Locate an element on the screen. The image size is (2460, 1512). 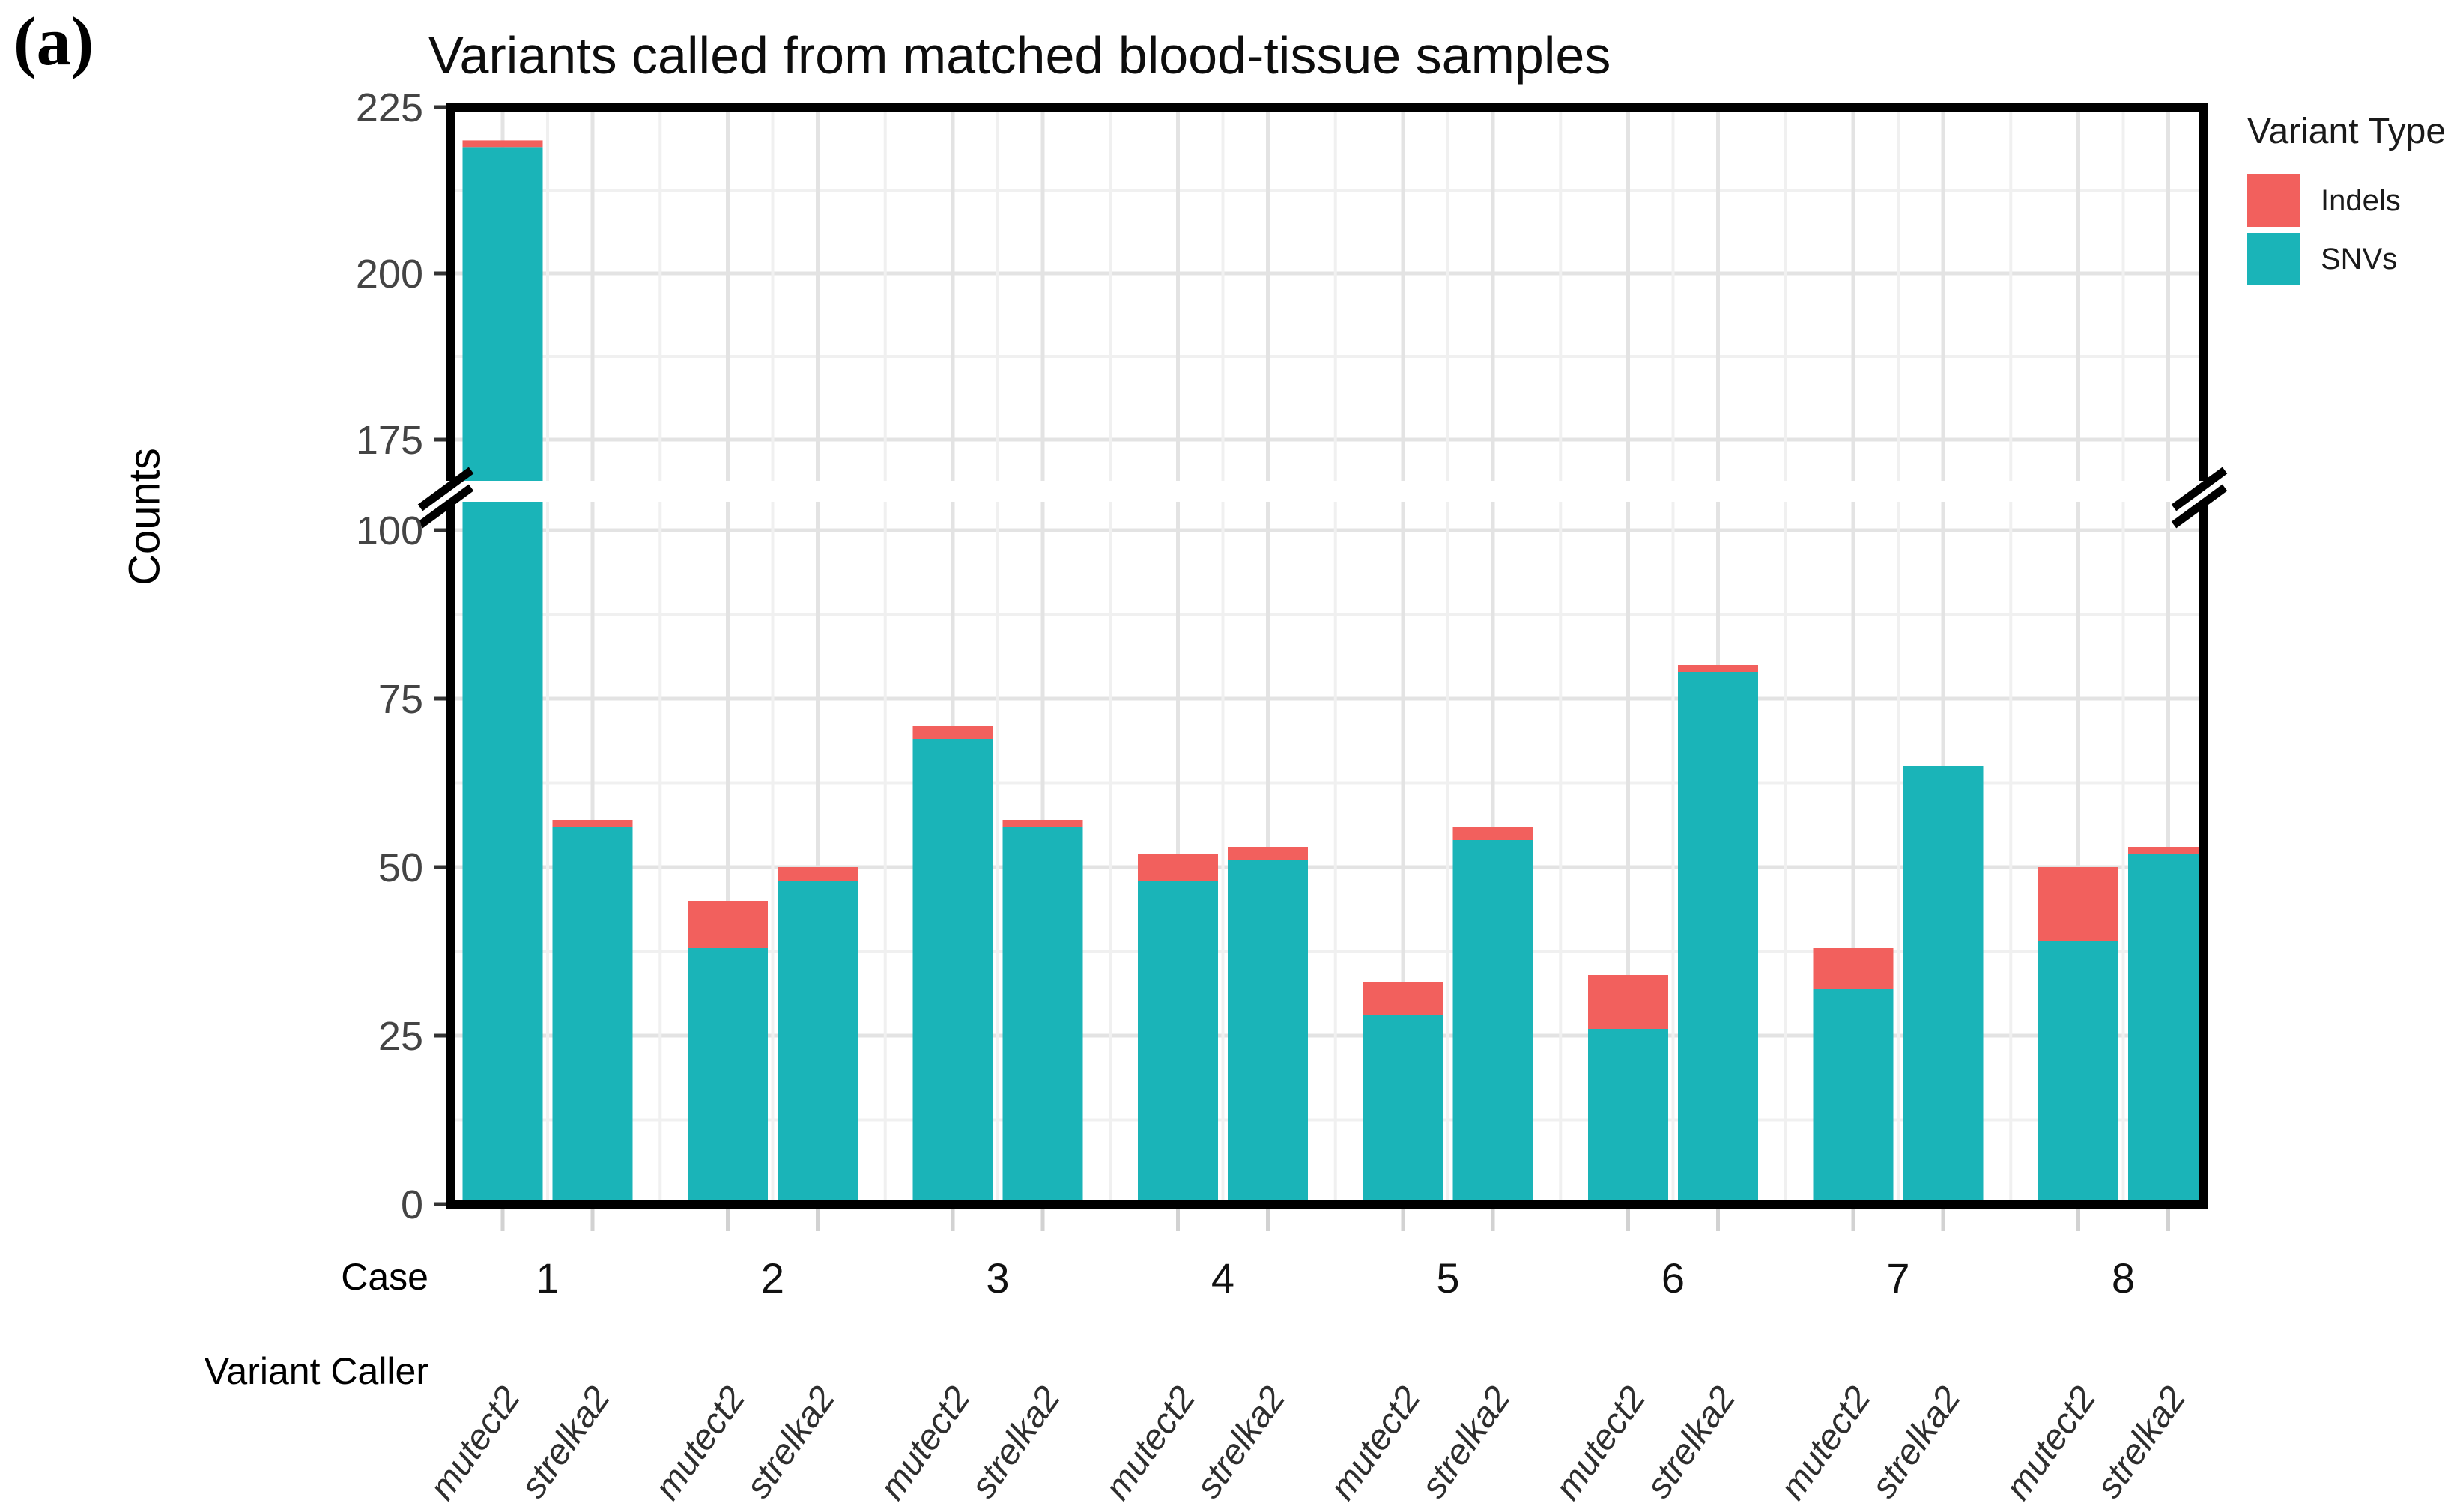
bar-indels-case8-strelka2 is located at coordinates (2163, 850).